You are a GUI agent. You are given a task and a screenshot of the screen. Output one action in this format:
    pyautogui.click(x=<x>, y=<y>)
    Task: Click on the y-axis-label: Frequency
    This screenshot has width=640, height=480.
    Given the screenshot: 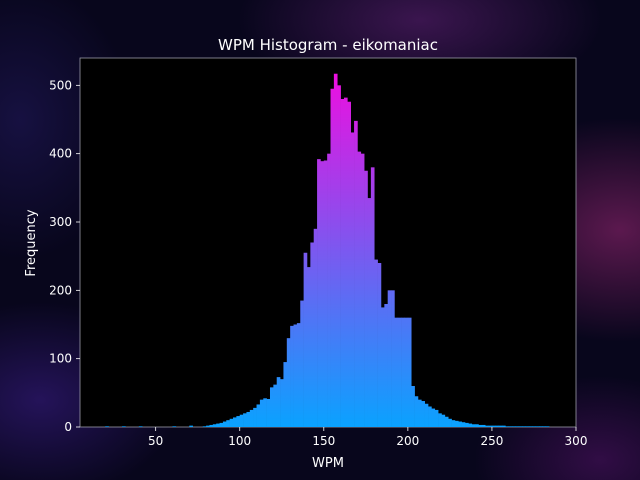 What is the action you would take?
    pyautogui.click(x=31, y=242)
    